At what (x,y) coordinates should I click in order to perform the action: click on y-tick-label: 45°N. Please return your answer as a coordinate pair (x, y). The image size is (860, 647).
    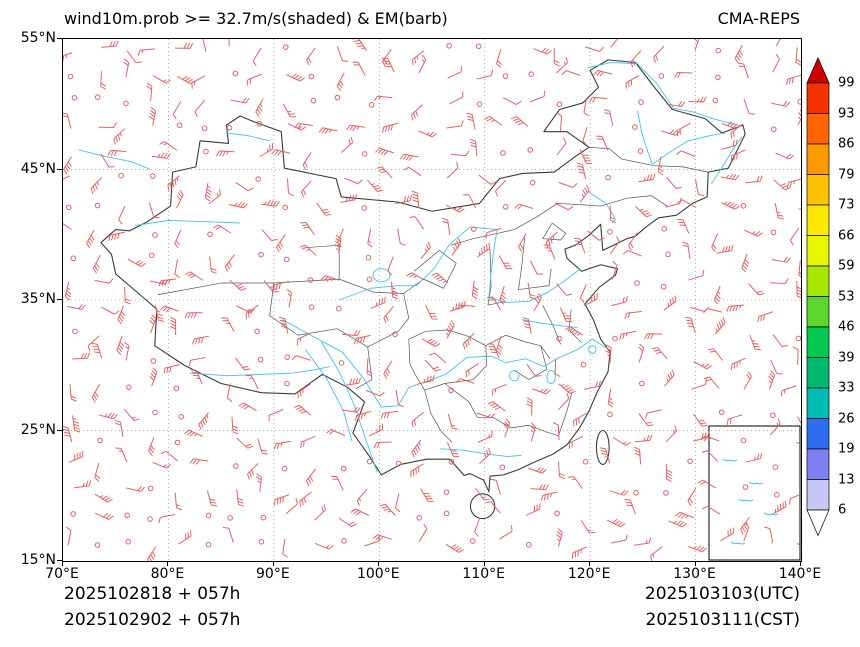
    Looking at the image, I should click on (38, 168).